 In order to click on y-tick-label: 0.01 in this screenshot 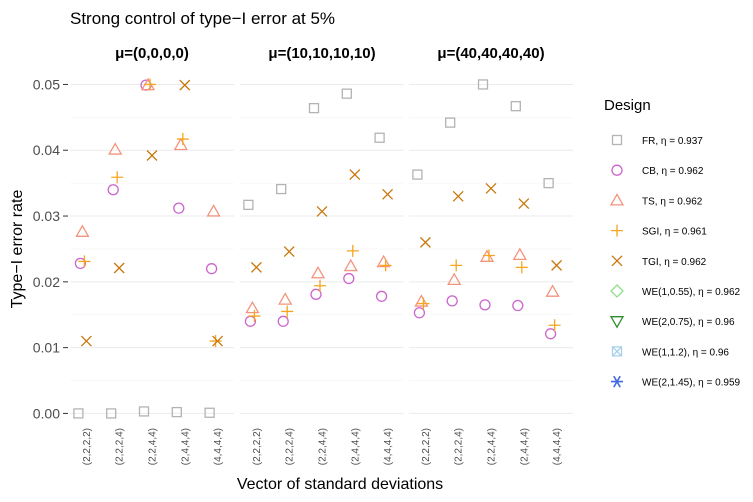, I will do `click(46, 348)`.